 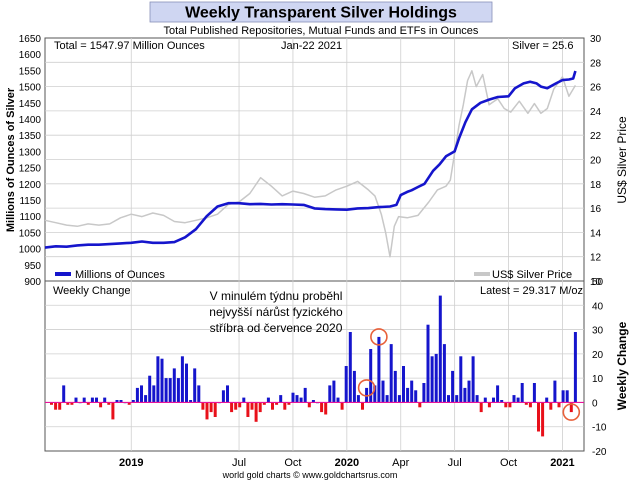 What do you see at coordinates (11, 159) in the screenshot?
I see `y-axis-title-left: Millions of Ounces of Silver` at bounding box center [11, 159].